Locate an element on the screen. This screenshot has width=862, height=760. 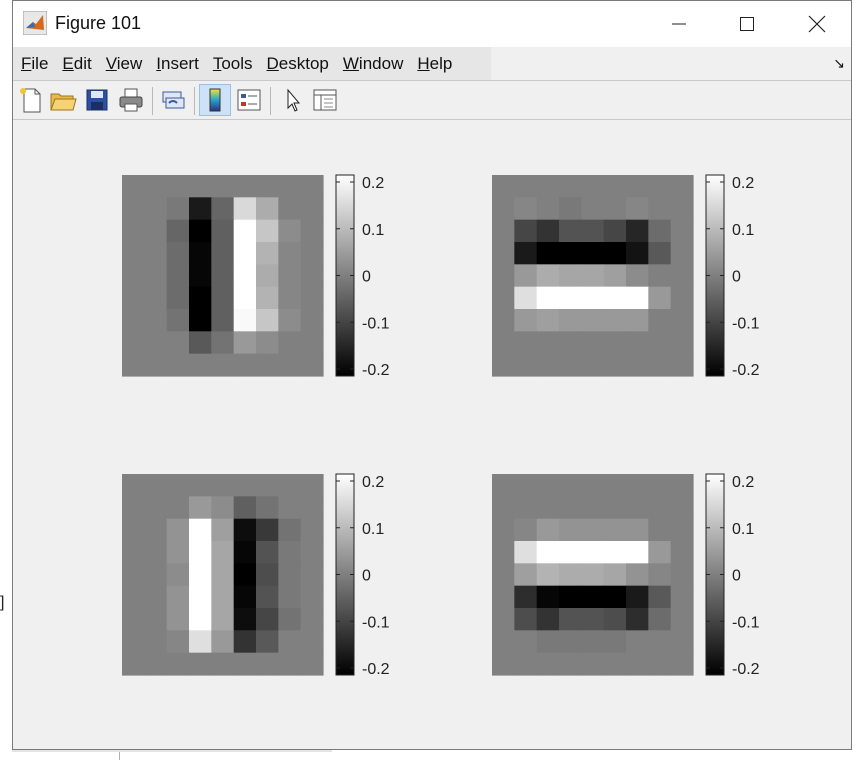
insert-legend-button is located at coordinates (249, 100).